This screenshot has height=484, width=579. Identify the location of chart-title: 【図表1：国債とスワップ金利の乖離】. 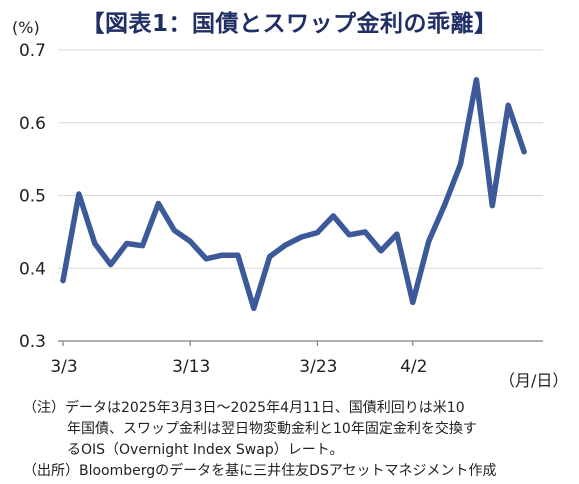
(289, 24).